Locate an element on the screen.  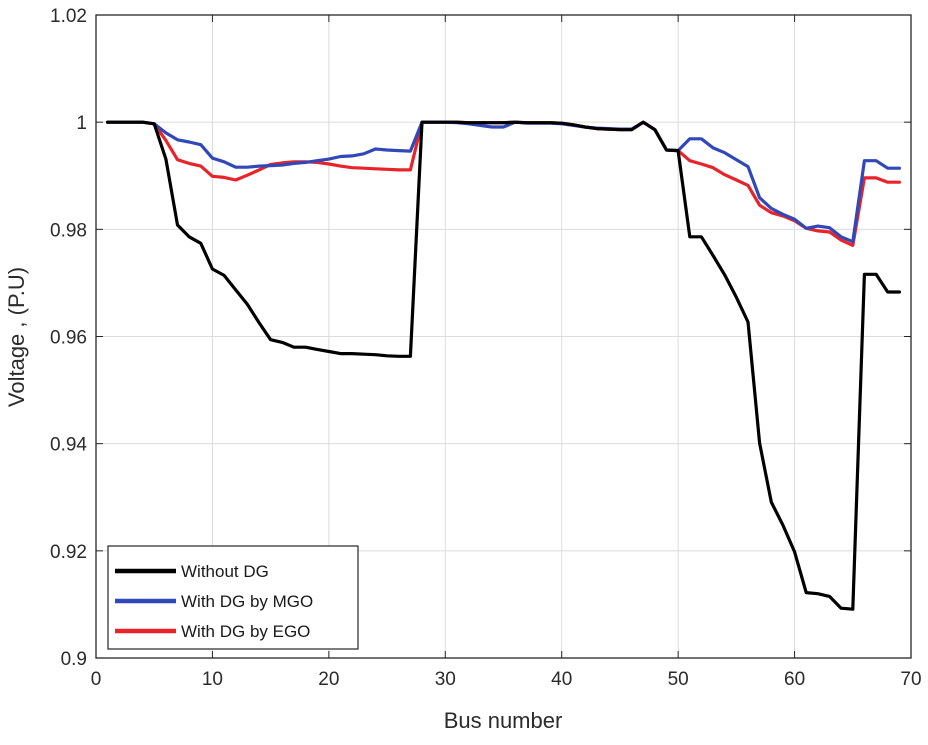
y-tick-label: 0.98 is located at coordinates (68, 230).